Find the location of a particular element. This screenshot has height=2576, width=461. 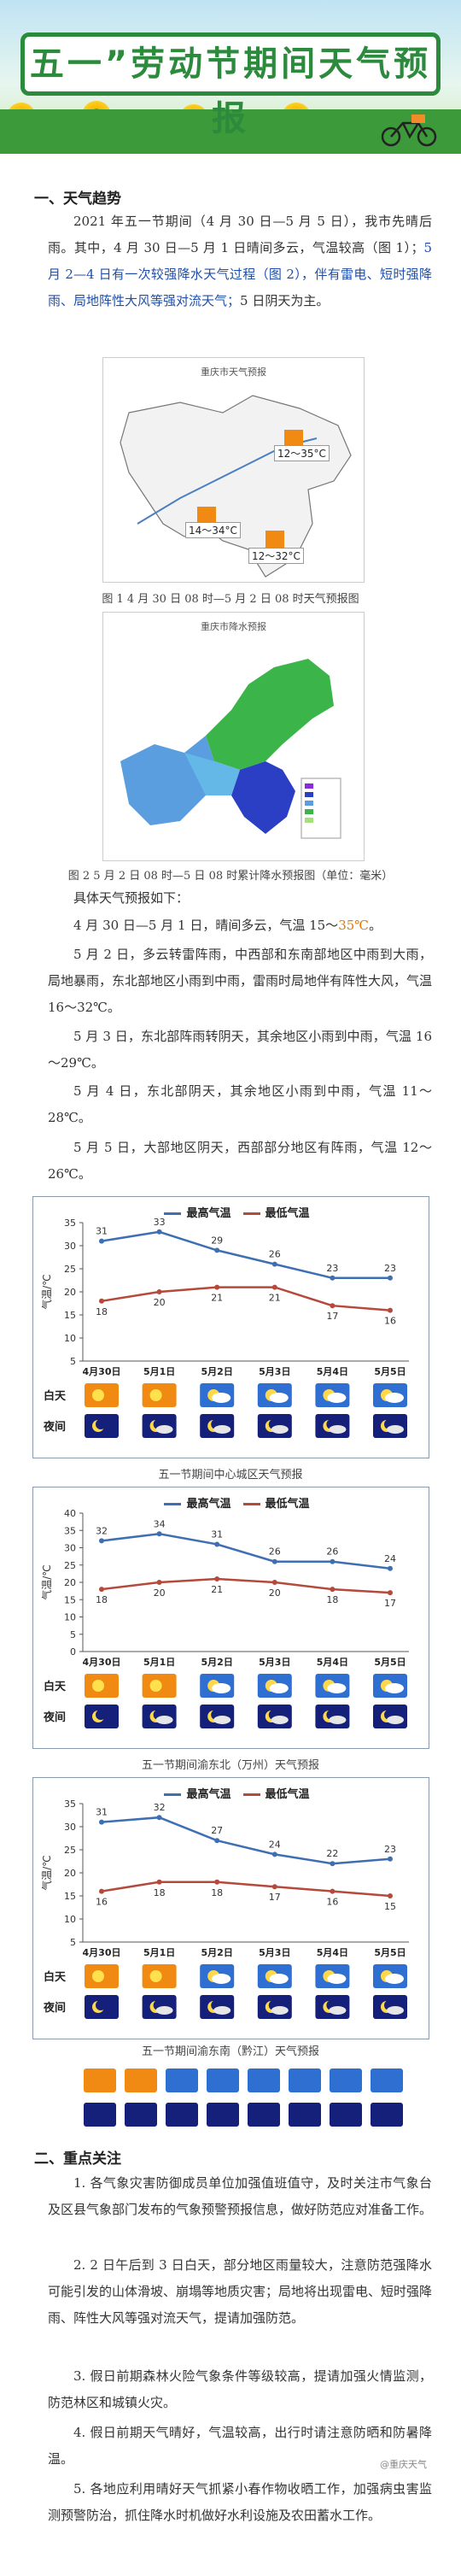

legend-high-label: 最高气温 is located at coordinates (208, 1213).